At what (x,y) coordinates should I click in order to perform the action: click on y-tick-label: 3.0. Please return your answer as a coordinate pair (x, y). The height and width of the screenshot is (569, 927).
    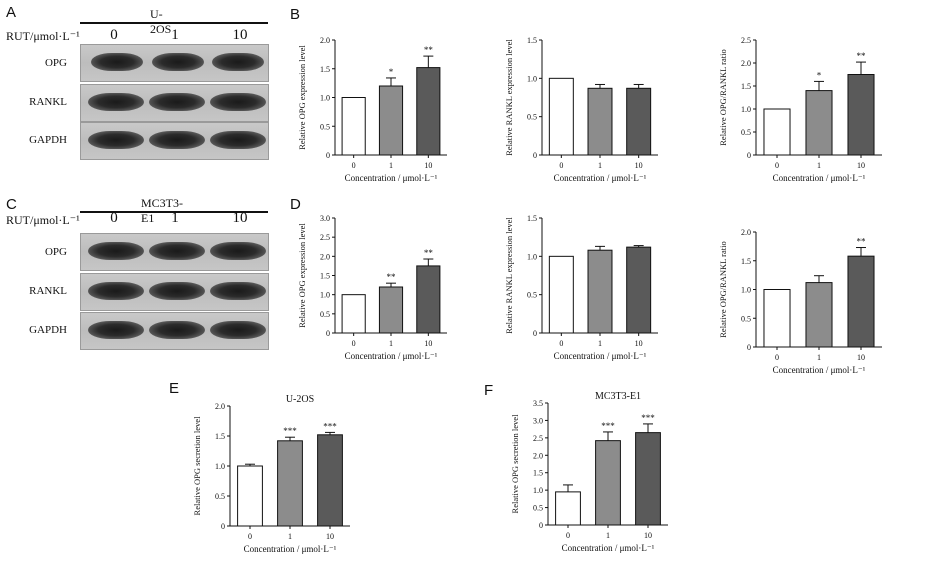
    Looking at the image, I should click on (325, 218).